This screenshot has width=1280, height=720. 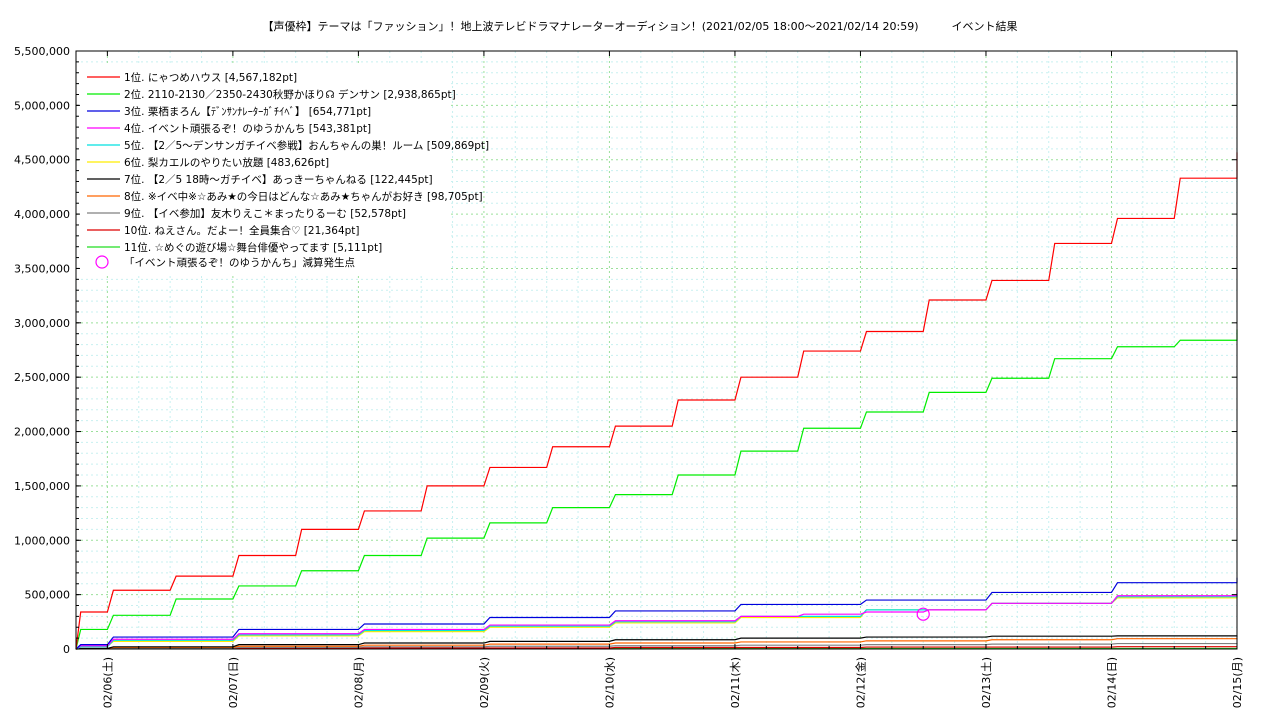 What do you see at coordinates (210, 77) in the screenshot?
I see `legend-label: 1位. にゃつめハウス [4,567,182pt]` at bounding box center [210, 77].